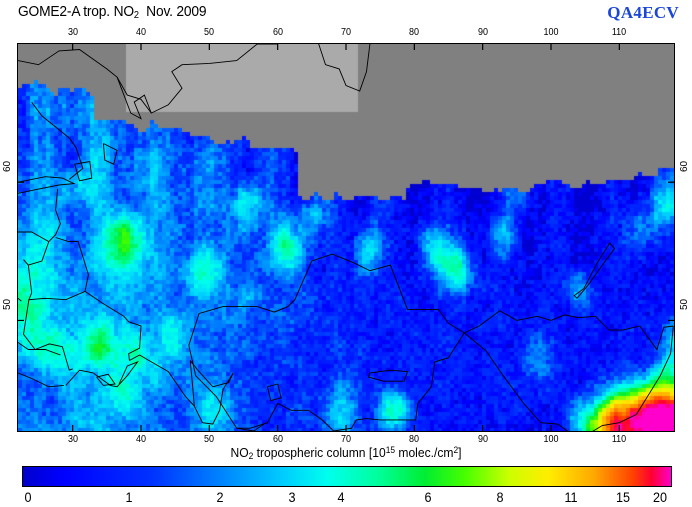 The width and height of the screenshot is (692, 507). I want to click on colorbar, so click(347, 476).